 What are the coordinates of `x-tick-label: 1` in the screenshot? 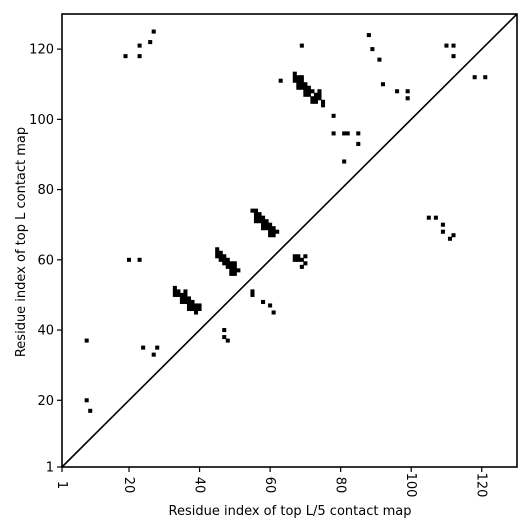 It's located at (61, 485).